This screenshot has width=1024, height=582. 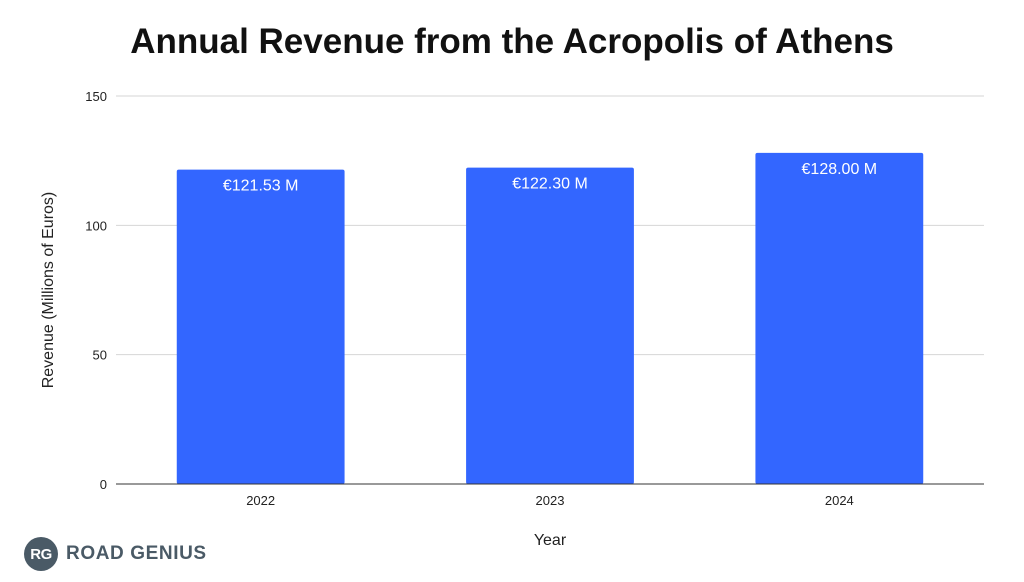 What do you see at coordinates (839, 318) in the screenshot?
I see `bar-2024` at bounding box center [839, 318].